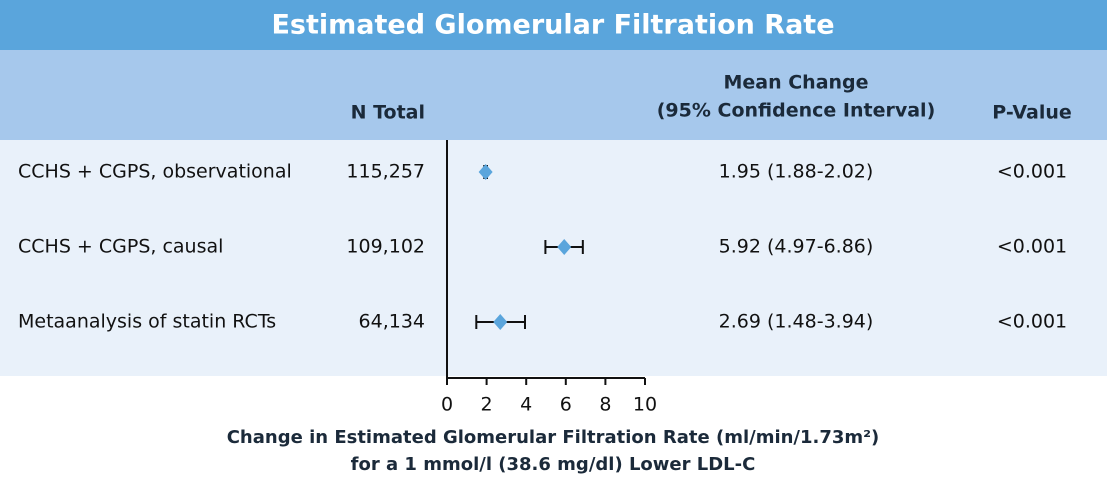 This screenshot has height=485, width=1107. I want to click on x-axis-label: for a 1 mmol/l (38.6 mg/dl) Lower LDL-C, so click(553, 464).